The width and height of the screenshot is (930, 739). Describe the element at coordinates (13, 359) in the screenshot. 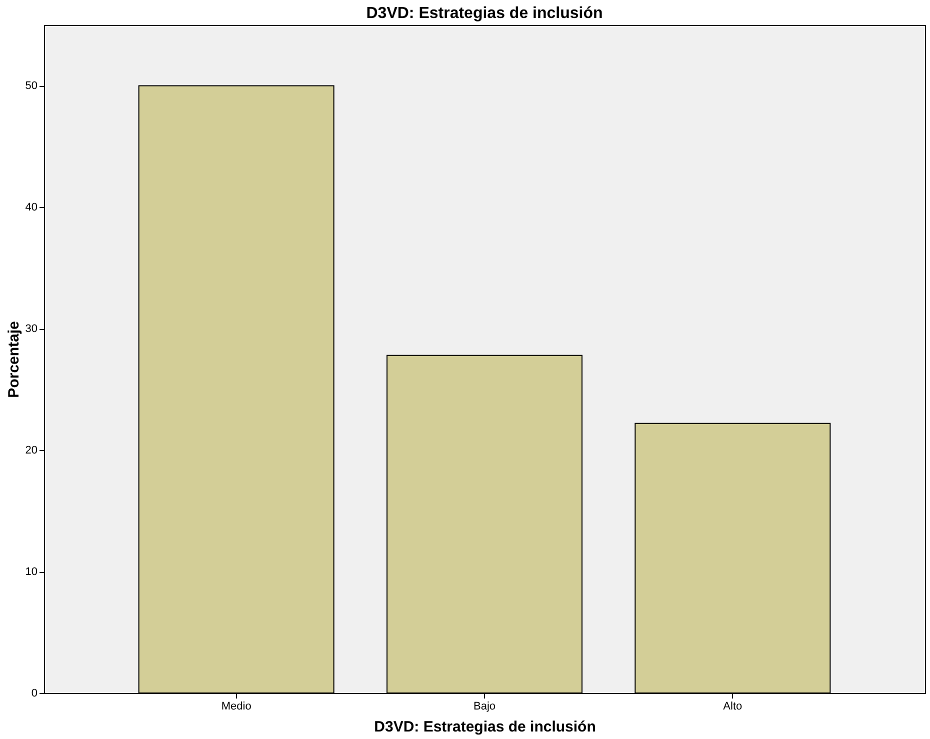

I see `y-axis-title: Porcentaje` at that location.